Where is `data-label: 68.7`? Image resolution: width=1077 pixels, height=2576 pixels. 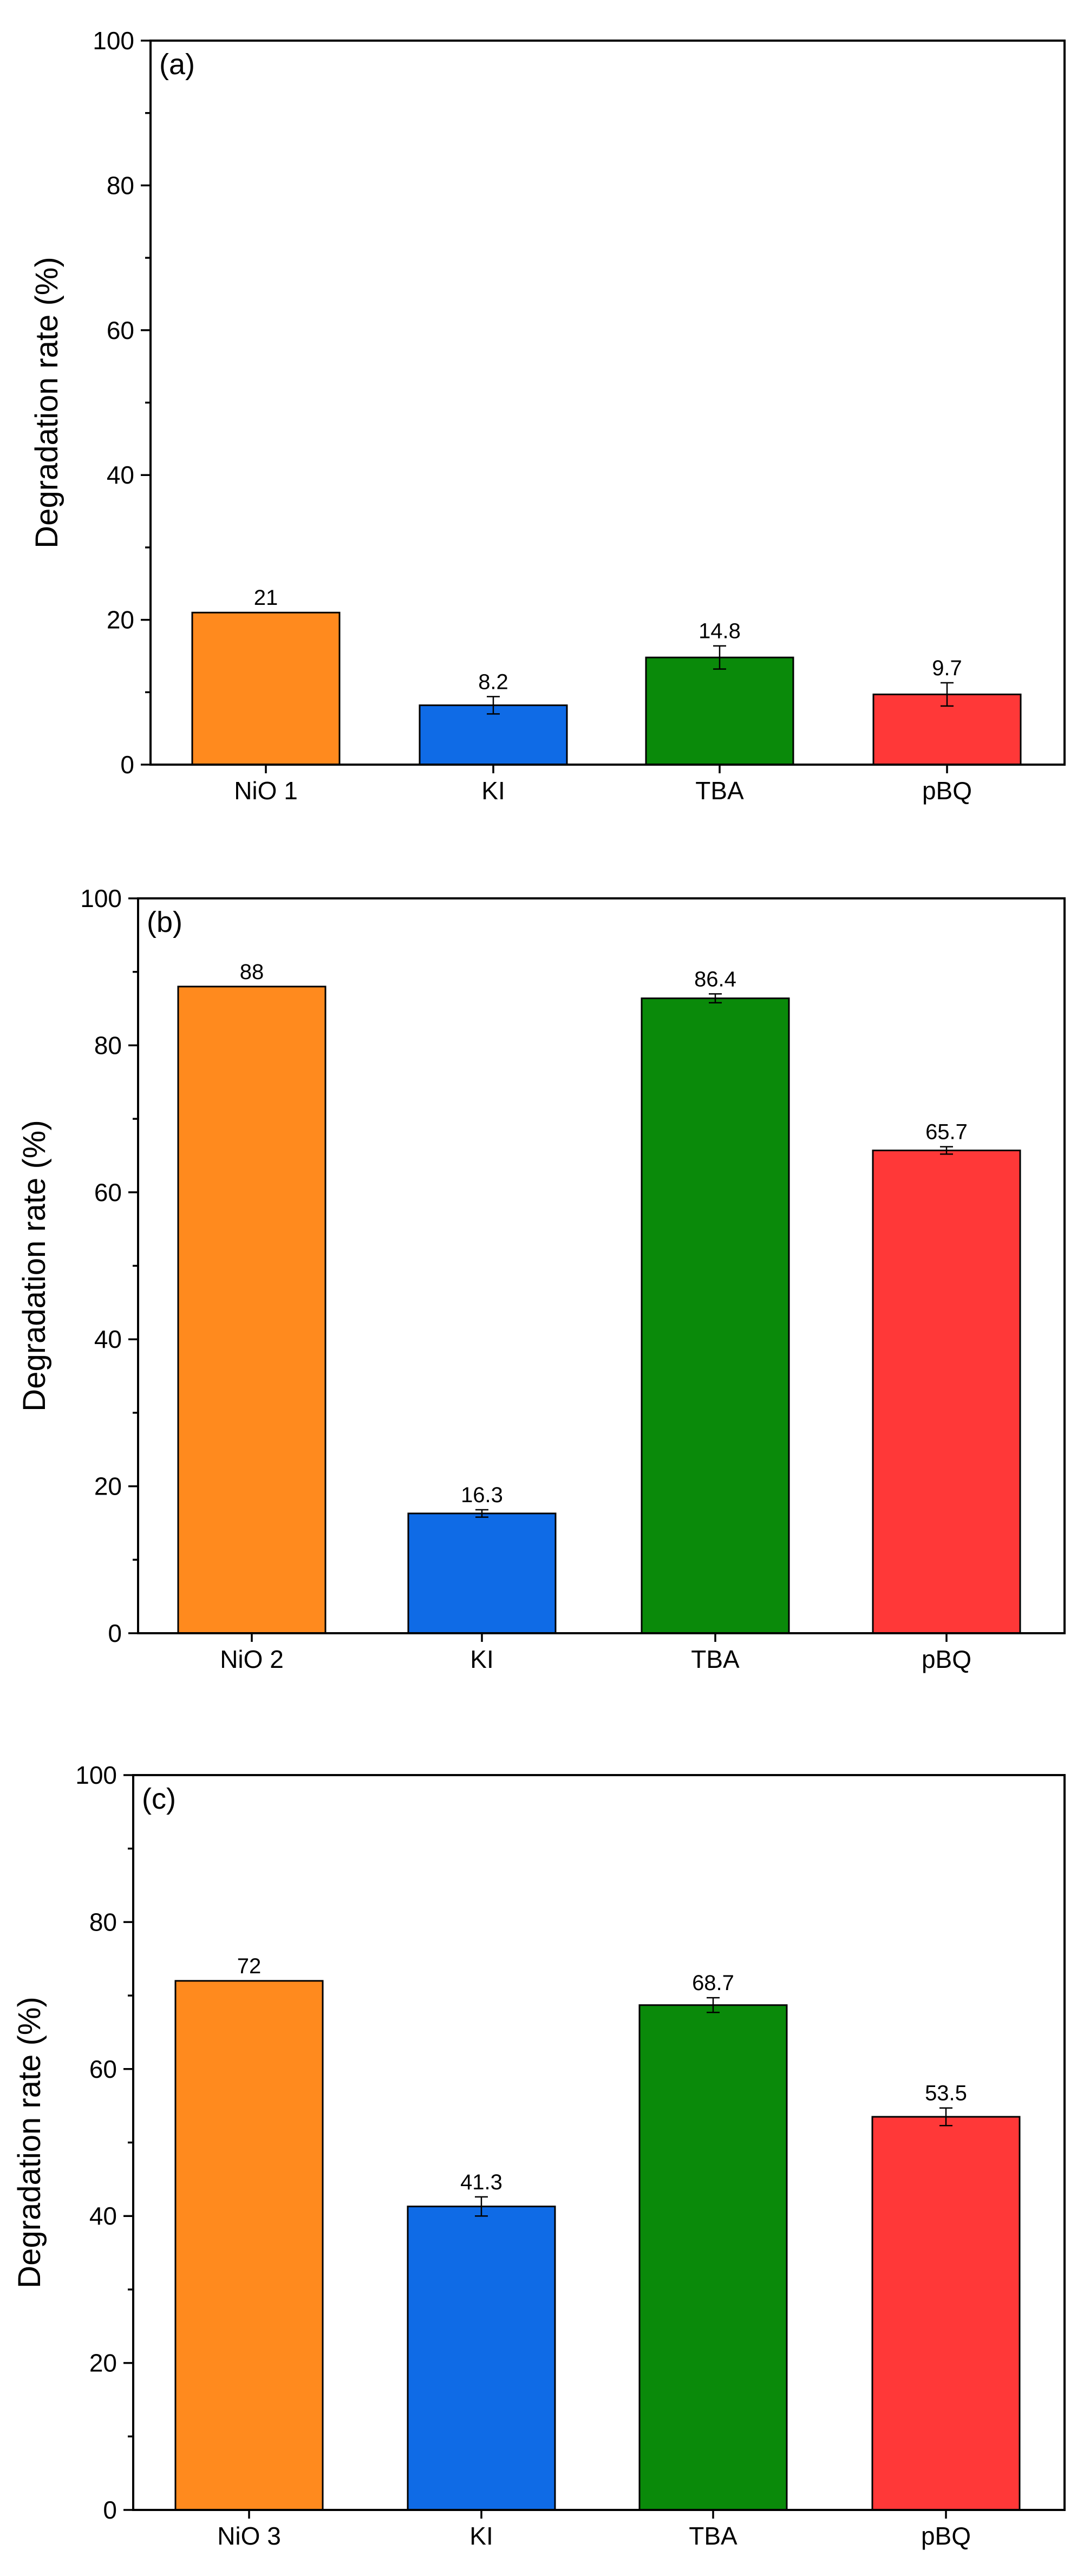 data-label: 68.7 is located at coordinates (713, 1983).